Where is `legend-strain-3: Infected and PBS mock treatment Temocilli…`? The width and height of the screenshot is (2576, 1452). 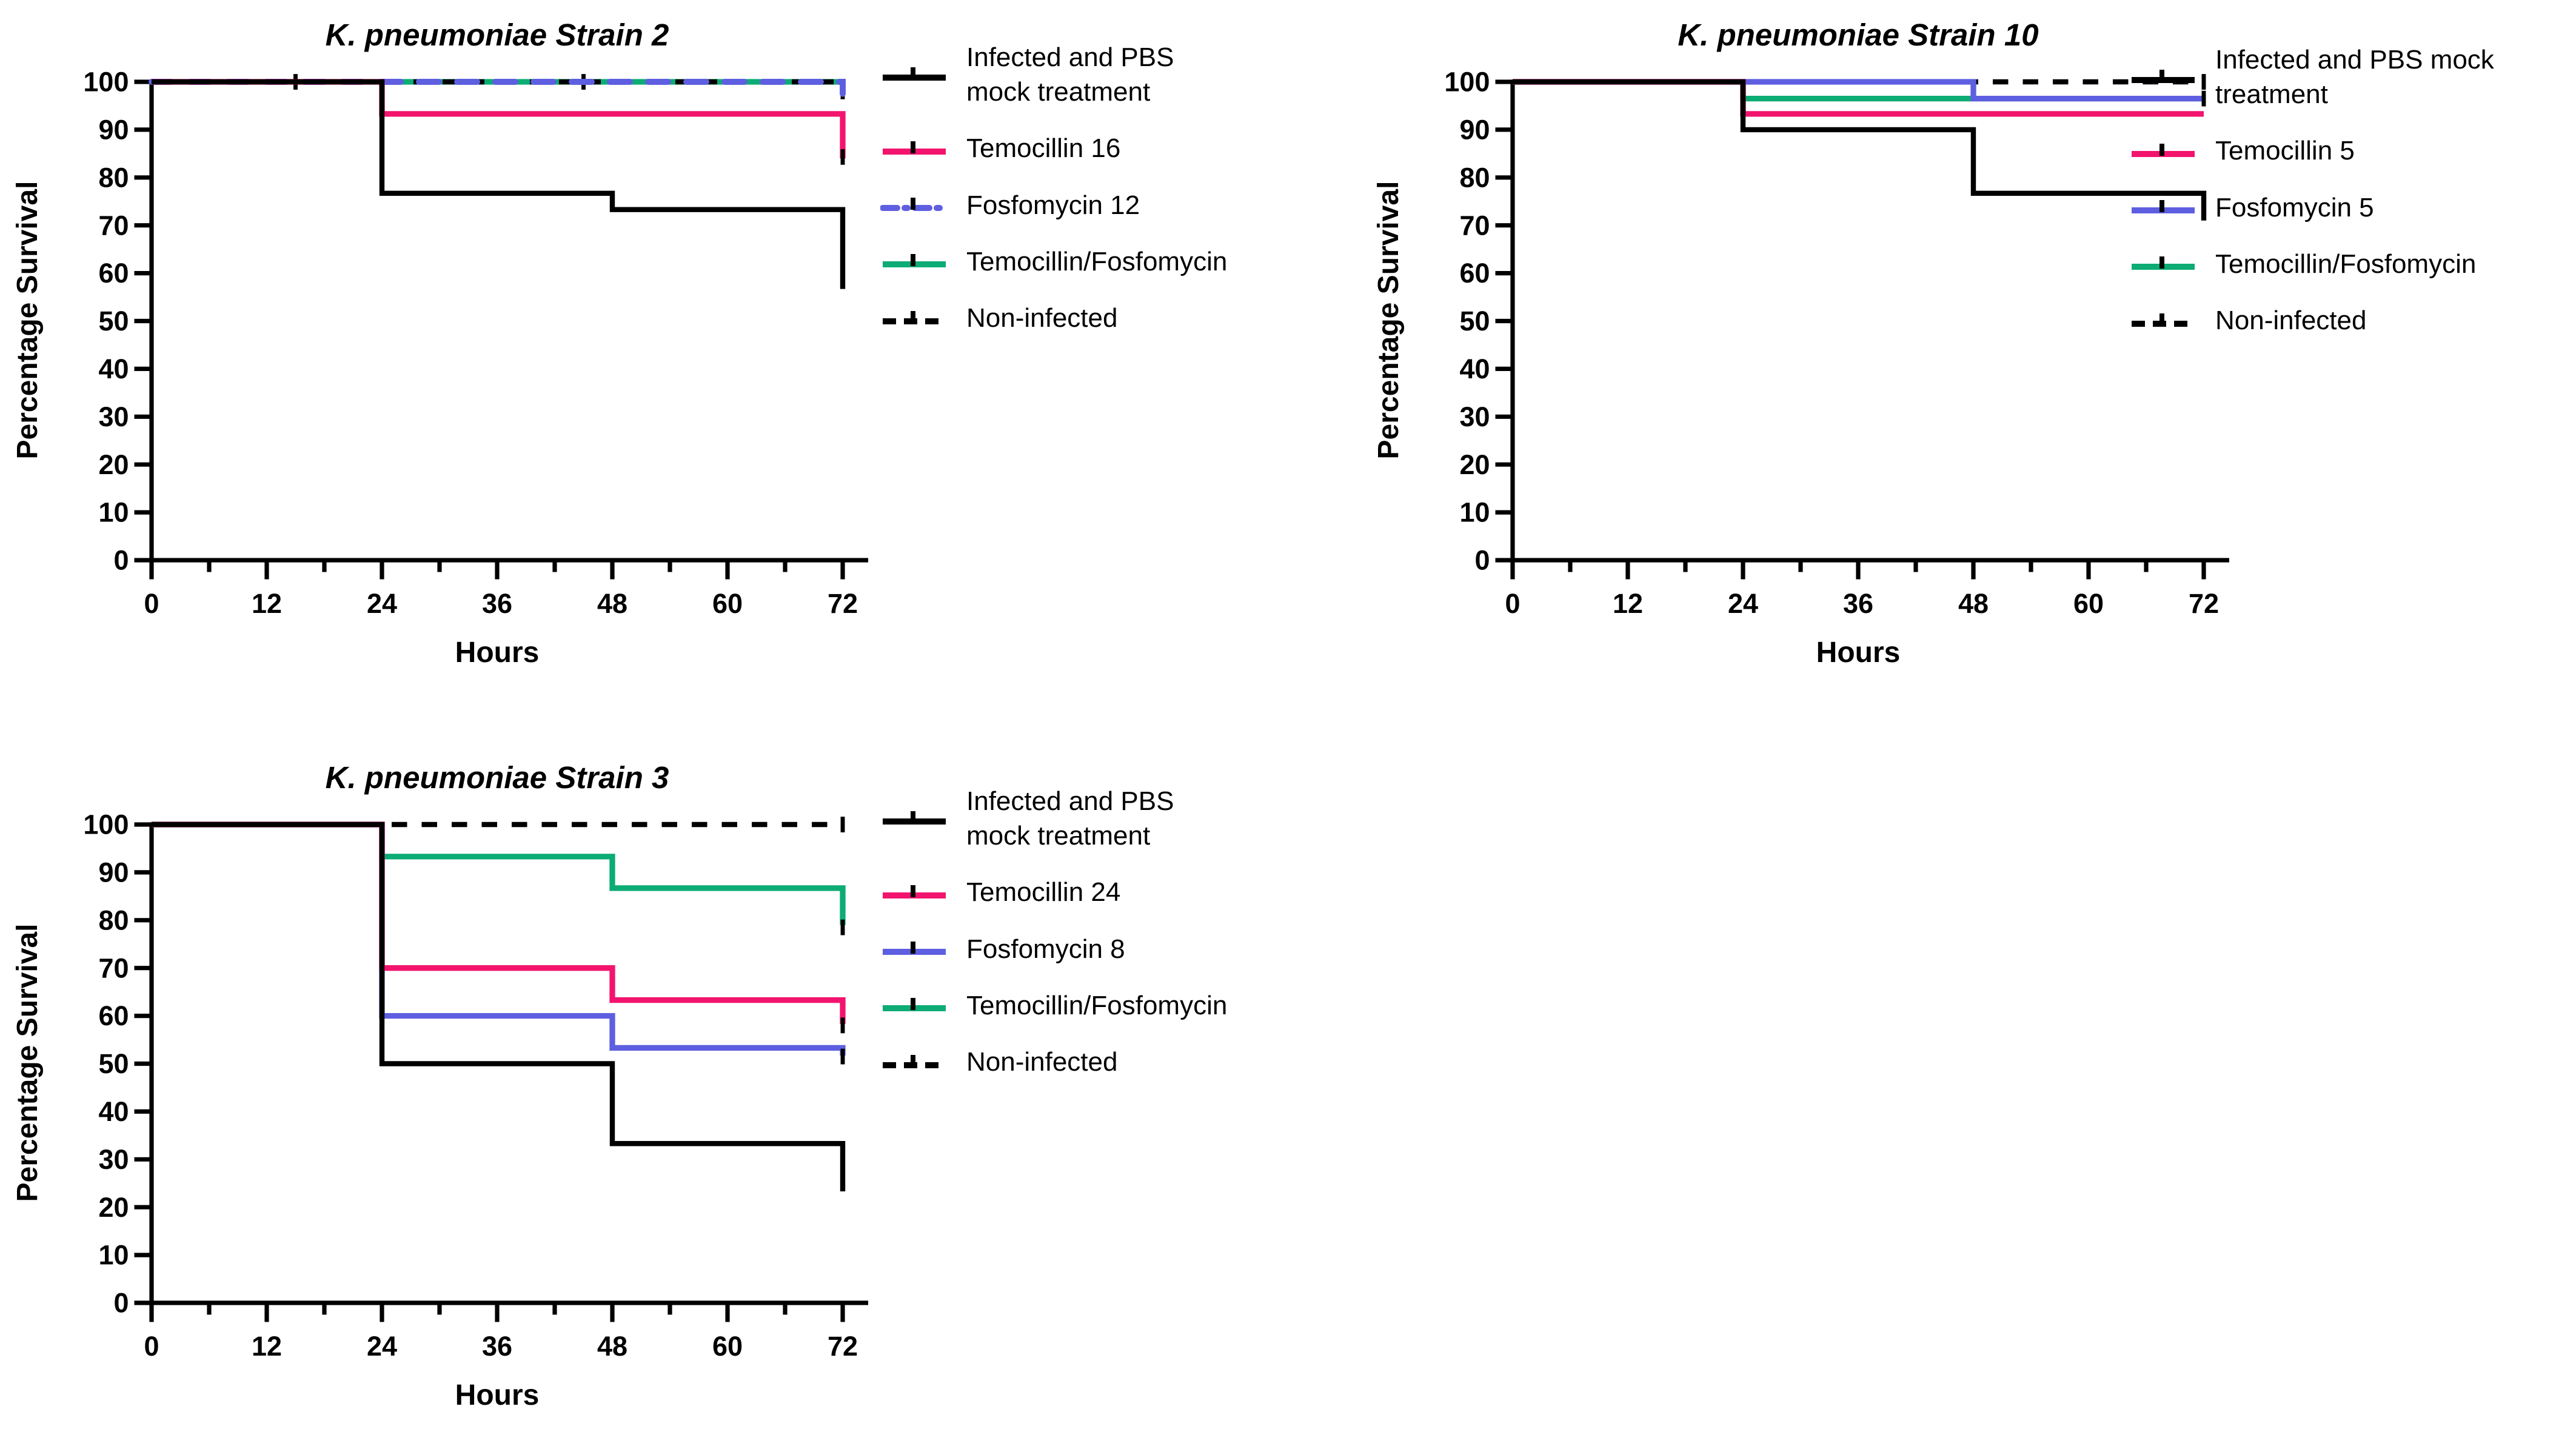
legend-strain-3: Infected and PBS mock treatment Temocilli… is located at coordinates (1053, 931).